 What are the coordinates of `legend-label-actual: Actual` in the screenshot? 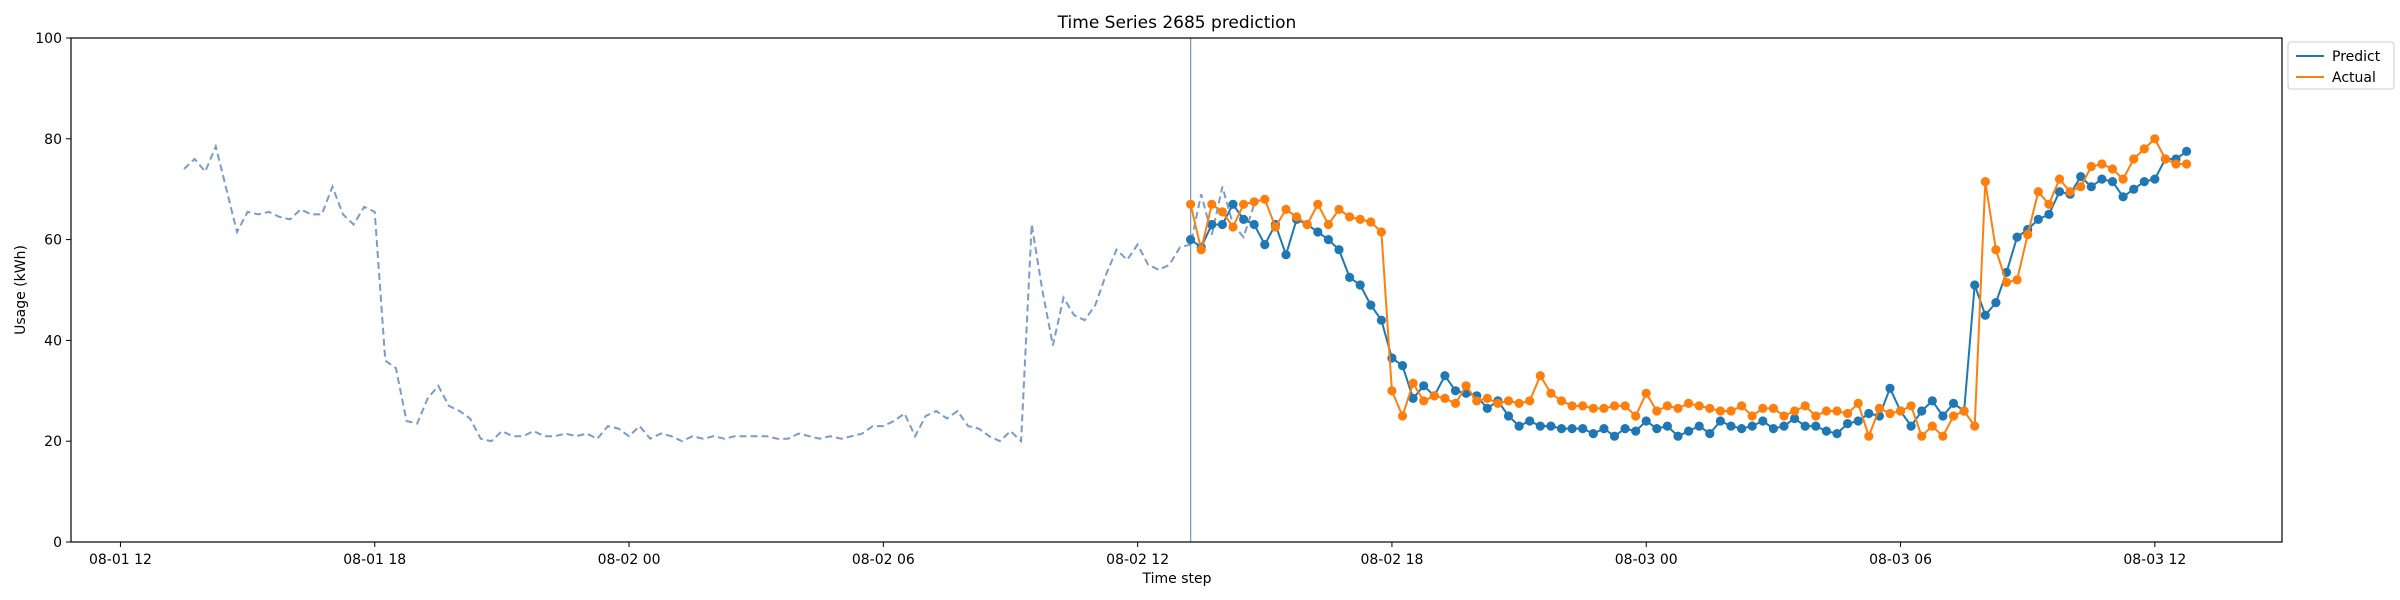 It's located at (2354, 78).